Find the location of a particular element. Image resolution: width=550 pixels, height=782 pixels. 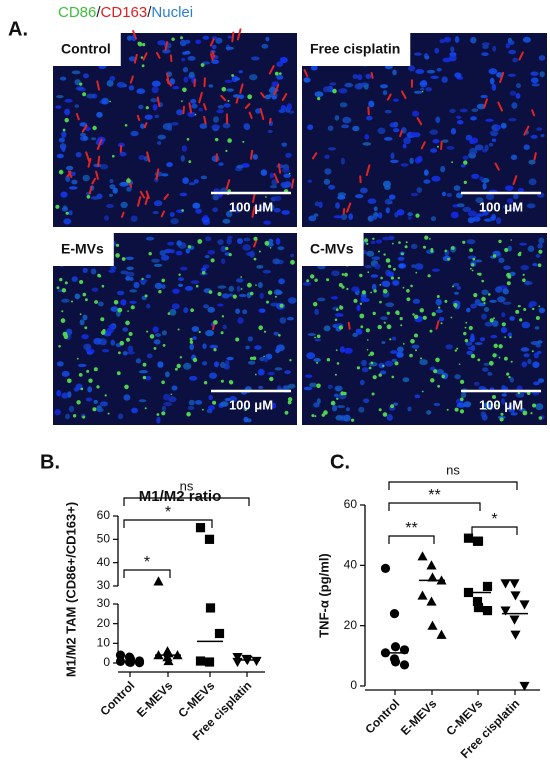

legend-part: CD163 is located at coordinates (124, 12).